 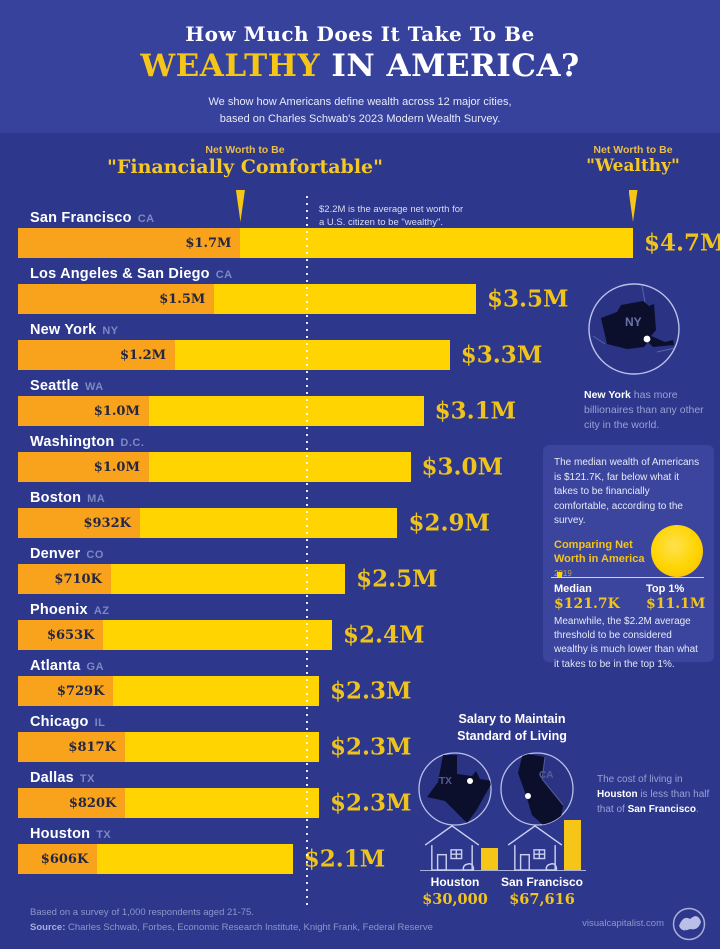 I want to click on title-line2: WEALTHY IN AMERICA?, so click(x=360, y=66).